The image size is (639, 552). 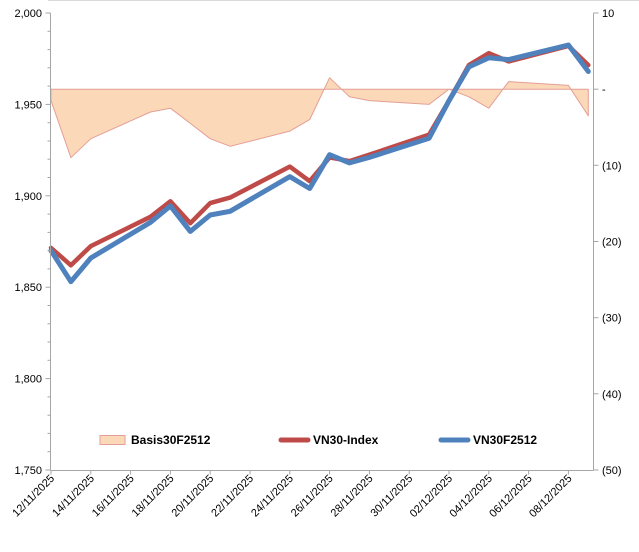 What do you see at coordinates (171, 440) in the screenshot?
I see `legend-label-basis: Basis30F2512` at bounding box center [171, 440].